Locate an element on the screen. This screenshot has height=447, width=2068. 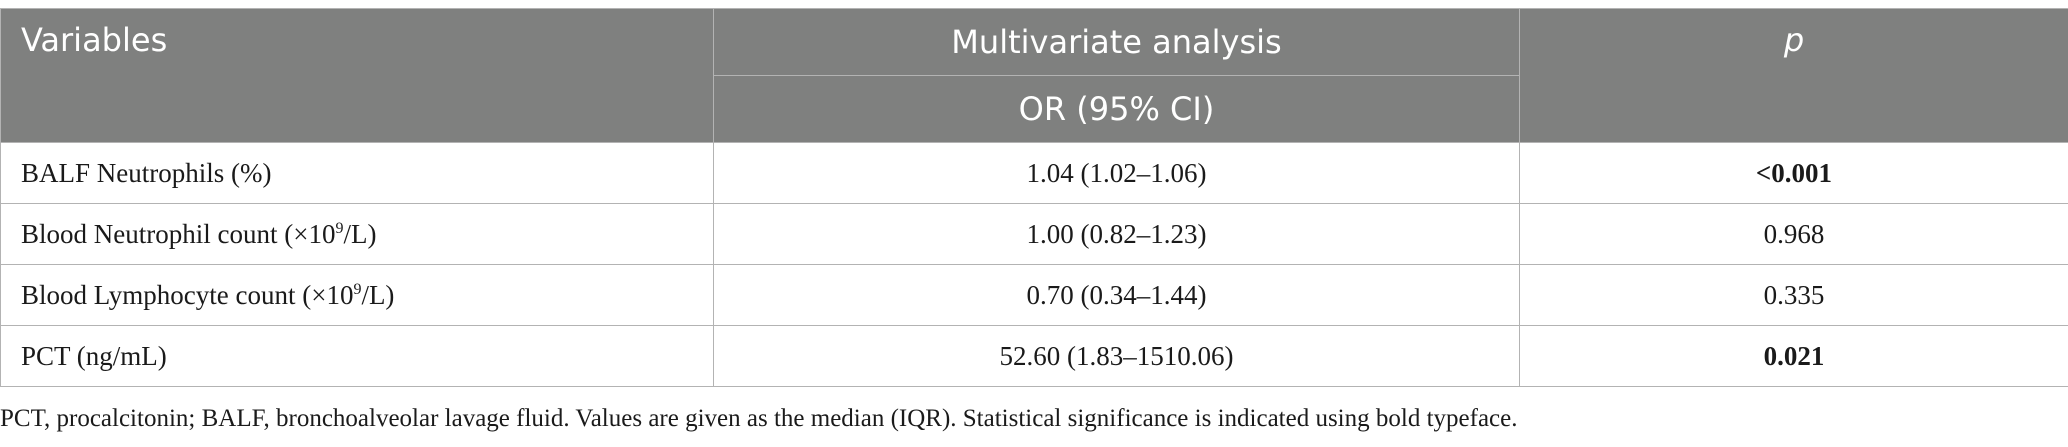
variable-label: Blood Lymphocyte count (×10 is located at coordinates (187, 294).